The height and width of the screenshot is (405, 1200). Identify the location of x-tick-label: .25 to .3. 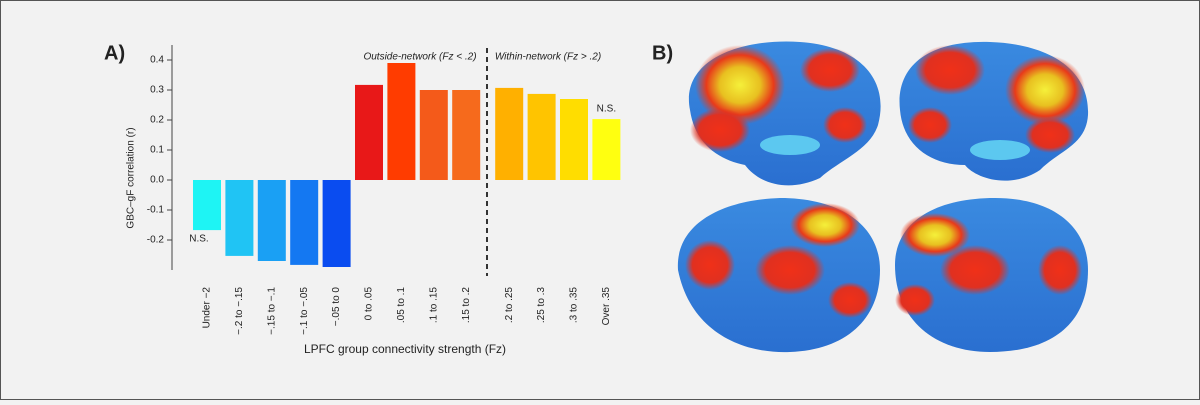
(541, 305).